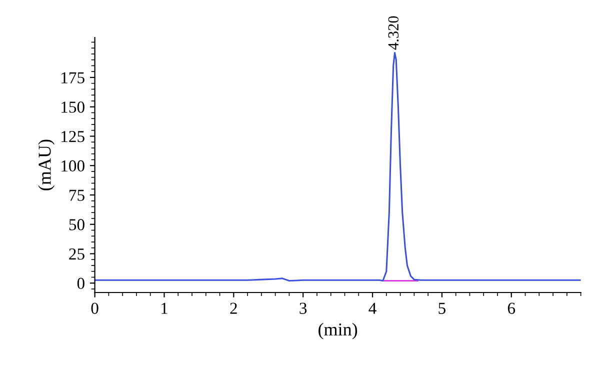 The image size is (600, 375). Describe the element at coordinates (77, 195) in the screenshot. I see `y-tick-label: 75` at that location.